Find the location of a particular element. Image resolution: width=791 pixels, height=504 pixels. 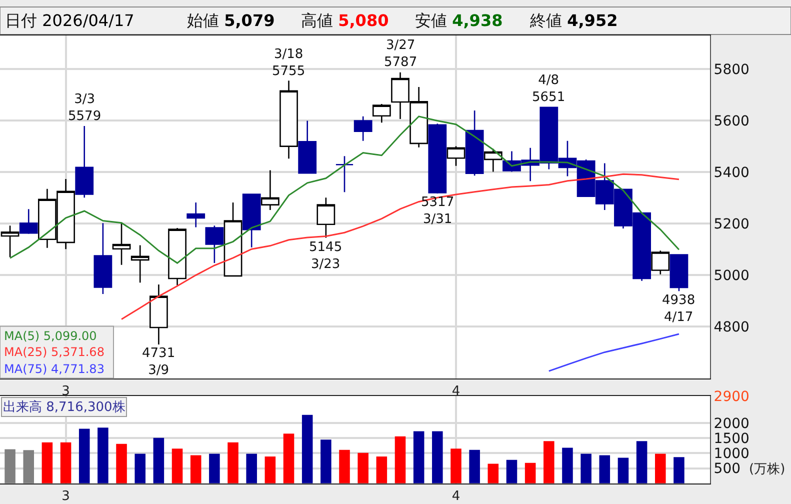

text: 終値 4,952 is located at coordinates (573, 20).